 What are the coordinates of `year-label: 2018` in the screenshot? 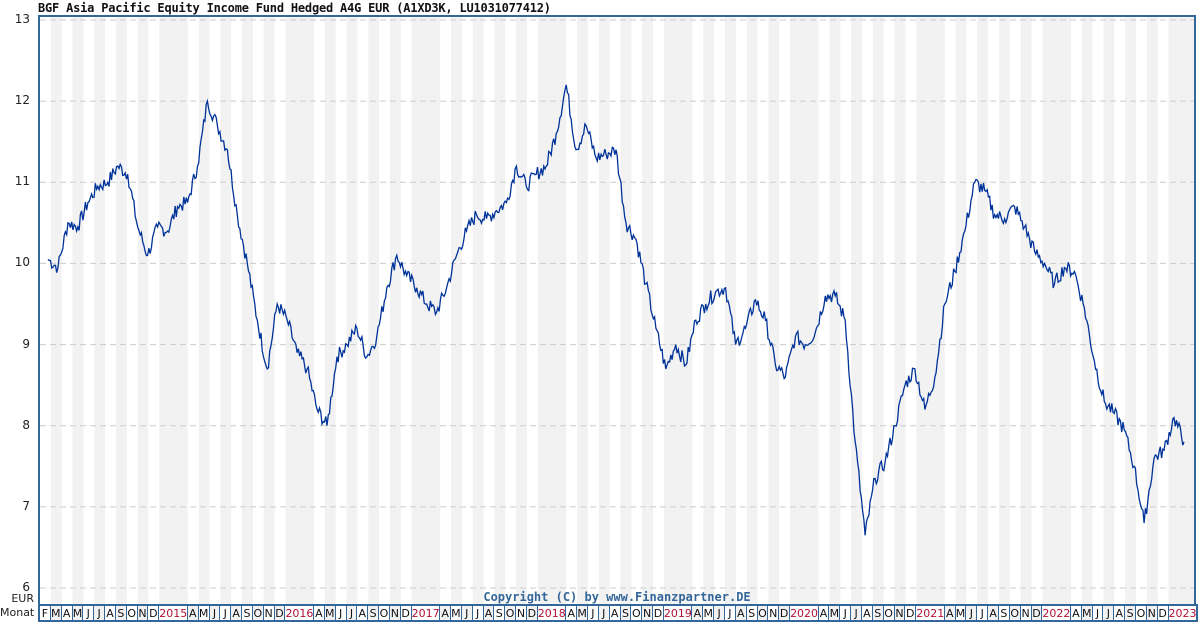 It's located at (552, 613).